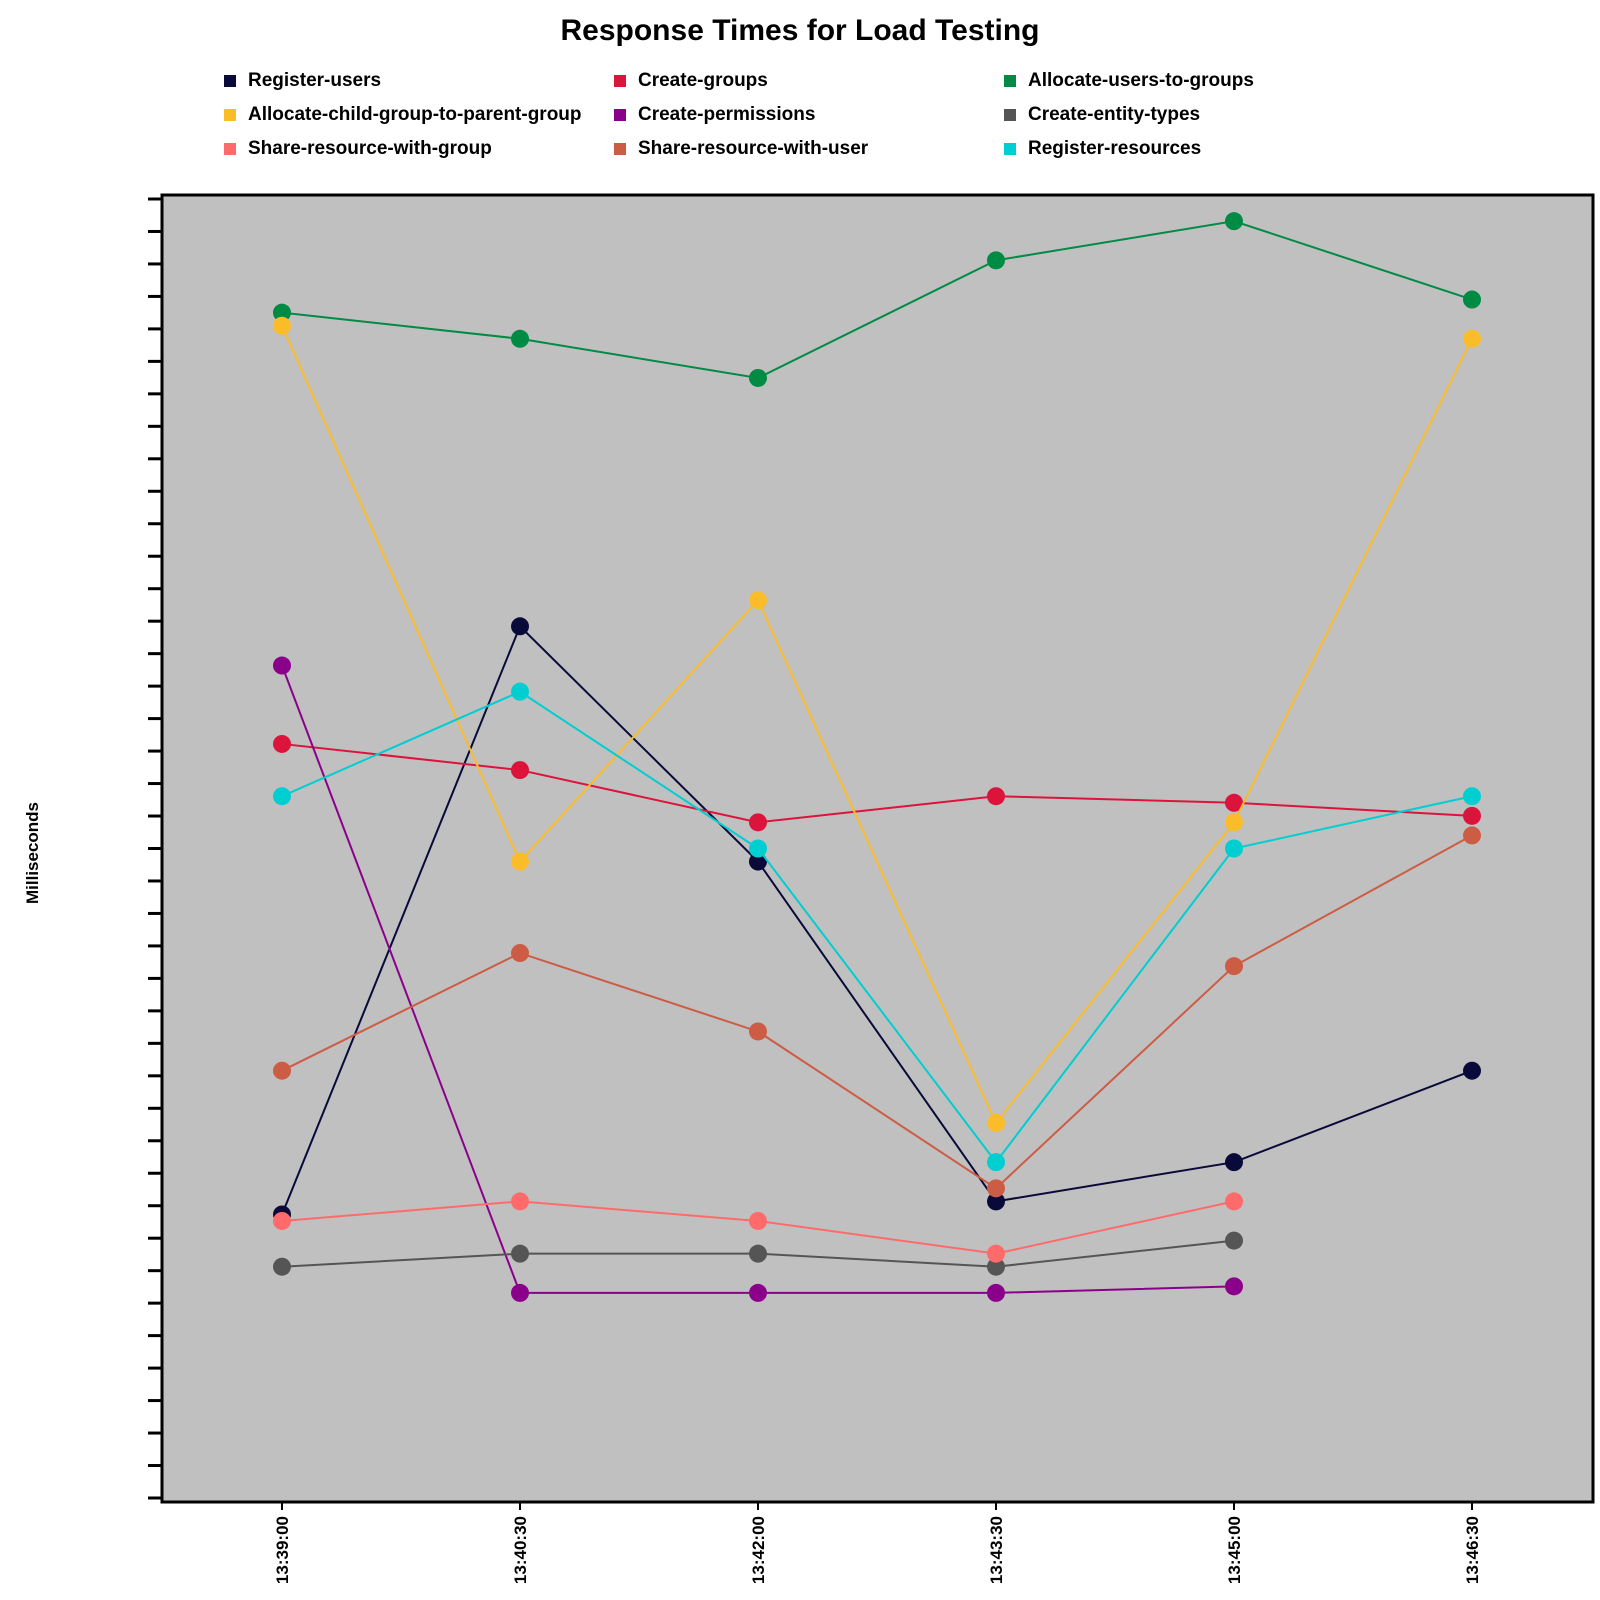 This screenshot has width=1600, height=1600. I want to click on legend-item: Create-groups, so click(691, 81).